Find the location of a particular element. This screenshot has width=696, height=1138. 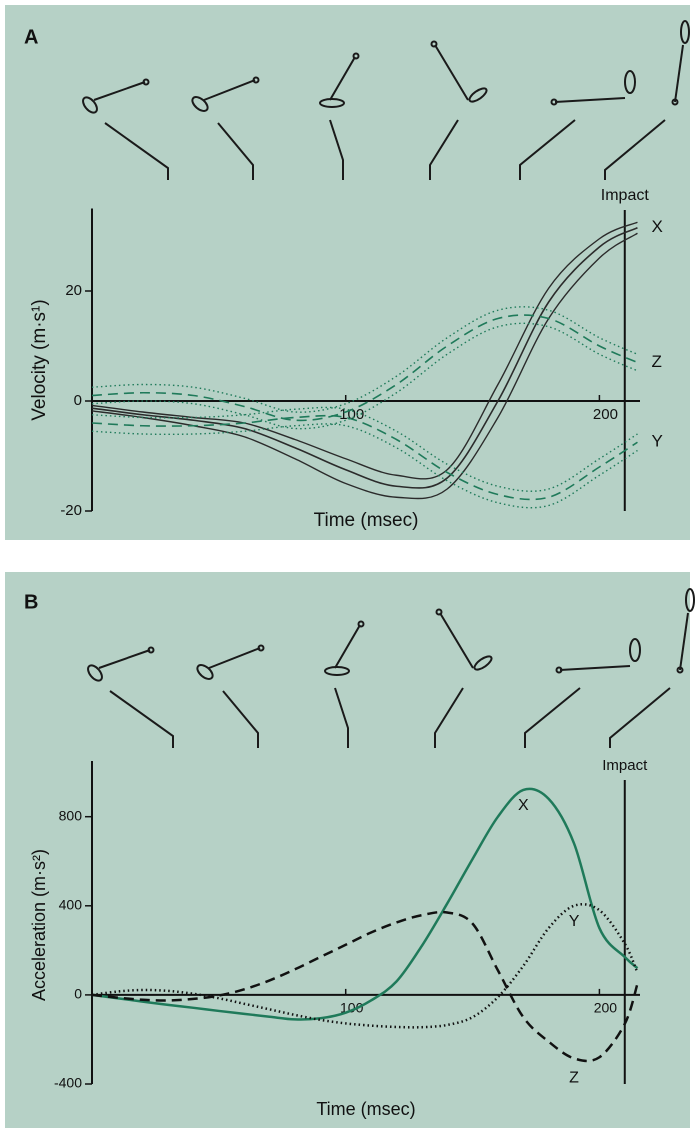

x-tick-label: 100 is located at coordinates (351, 414).